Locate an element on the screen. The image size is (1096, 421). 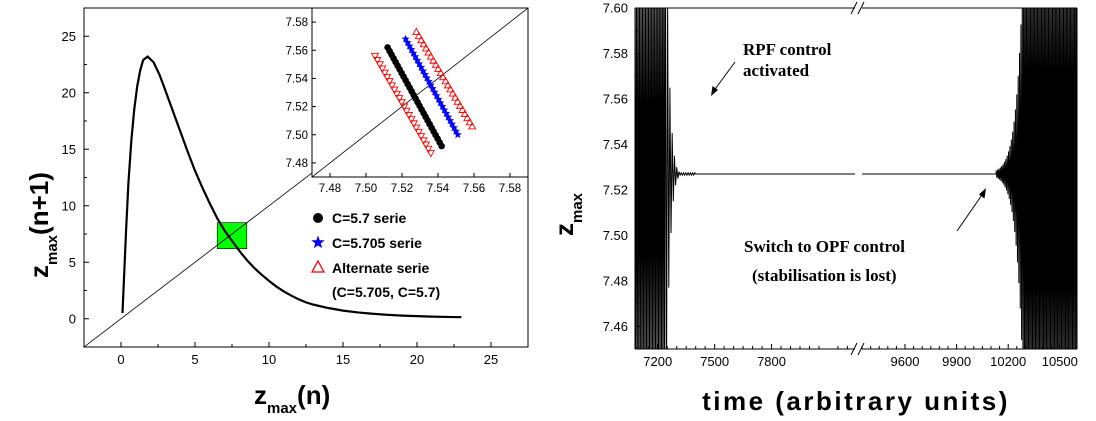
y-tick-label: 20 is located at coordinates (69, 92).